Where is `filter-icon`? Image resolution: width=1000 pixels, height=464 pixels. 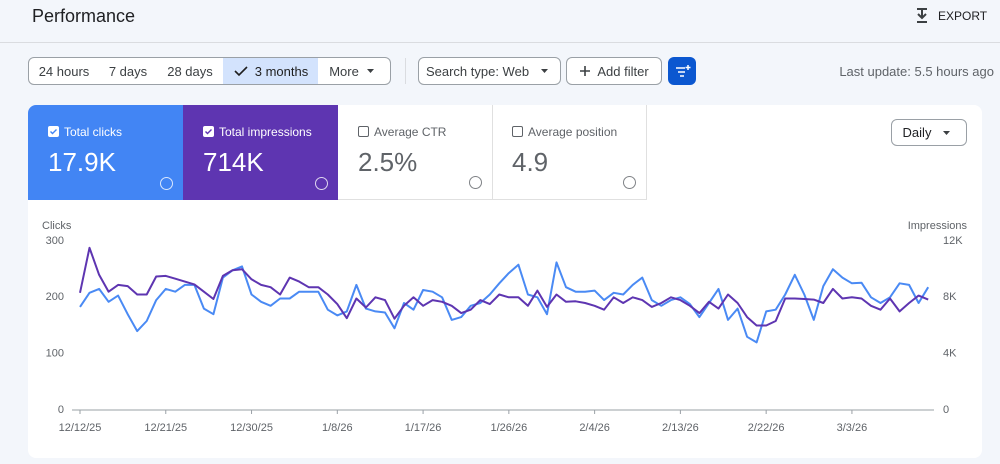 filter-icon is located at coordinates (683, 71).